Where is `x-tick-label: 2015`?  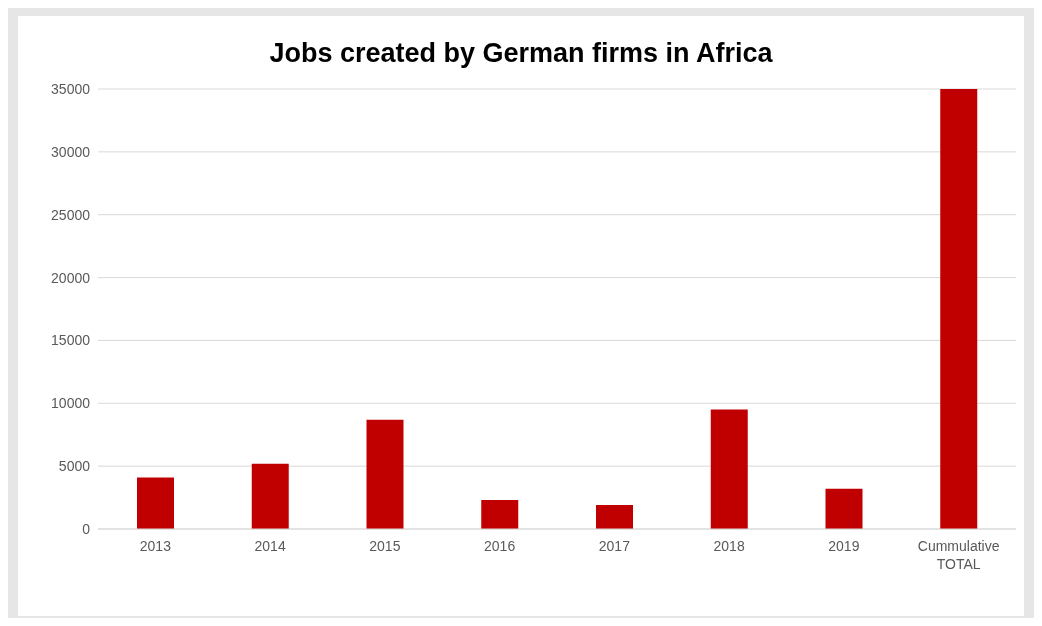
x-tick-label: 2015 is located at coordinates (385, 546).